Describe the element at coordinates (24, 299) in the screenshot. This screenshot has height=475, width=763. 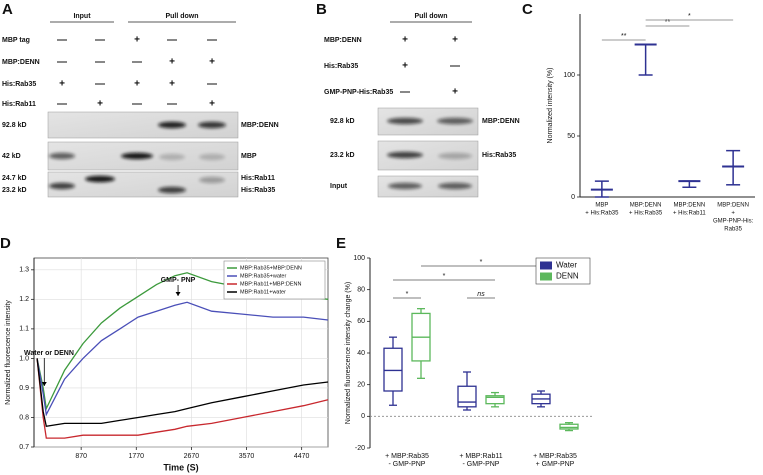
I see `y-tick-label: 1.2` at that location.